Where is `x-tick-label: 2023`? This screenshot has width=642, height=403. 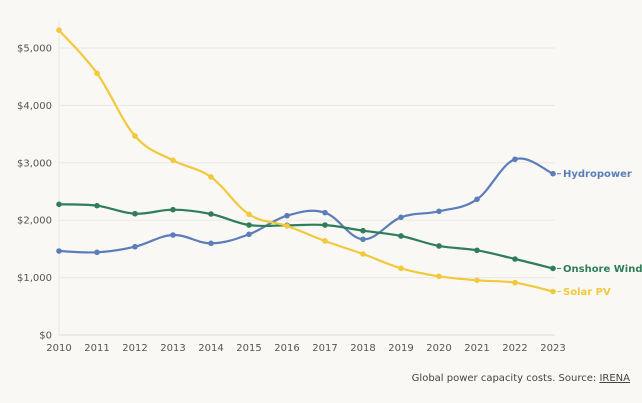 x-tick-label: 2023 is located at coordinates (552, 348).